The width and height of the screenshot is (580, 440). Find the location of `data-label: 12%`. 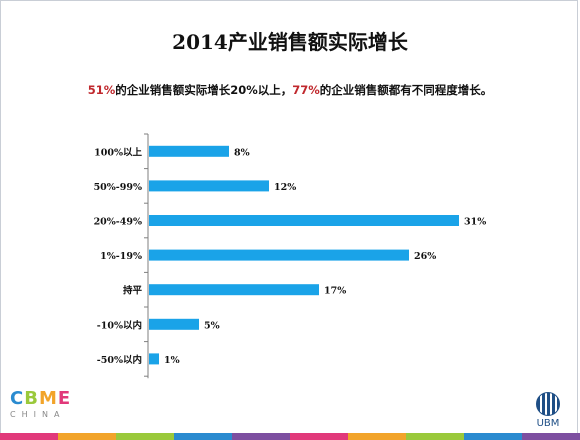

data-label: 12% is located at coordinates (285, 187).